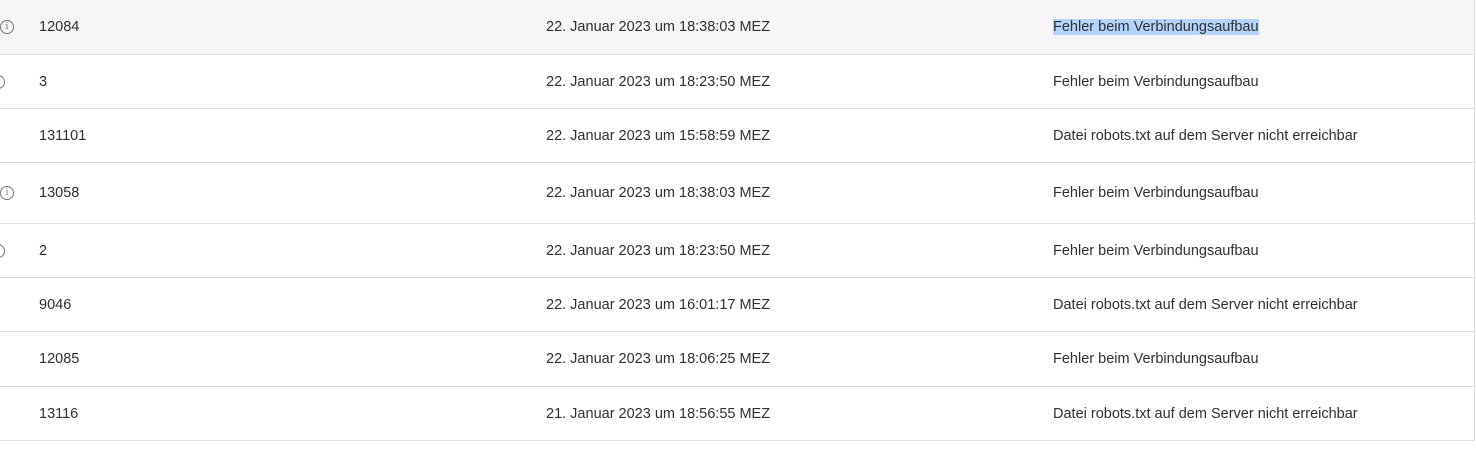  I want to click on row-id: 12084, so click(59, 27).